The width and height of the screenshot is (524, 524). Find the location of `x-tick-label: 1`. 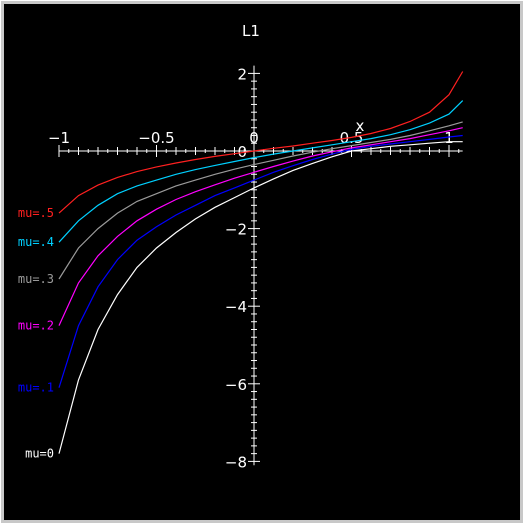

x-tick-label: 1 is located at coordinates (449, 138).